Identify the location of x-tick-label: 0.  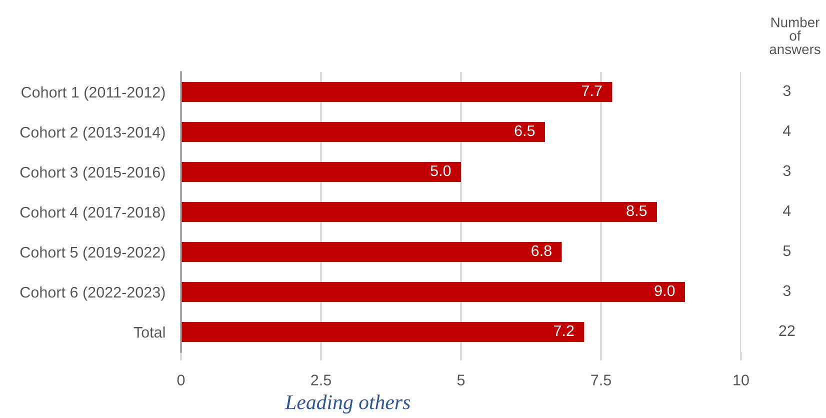
(181, 380).